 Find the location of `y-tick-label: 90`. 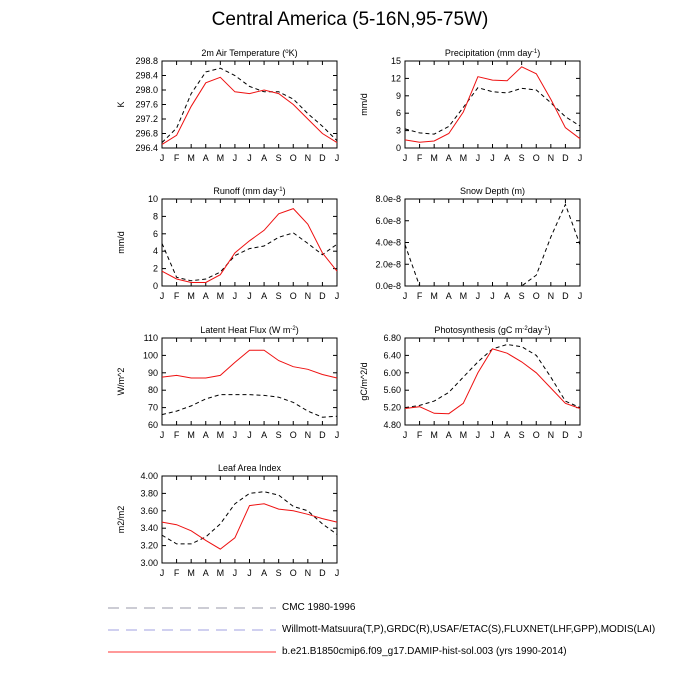

y-tick-label: 90 is located at coordinates (153, 373).